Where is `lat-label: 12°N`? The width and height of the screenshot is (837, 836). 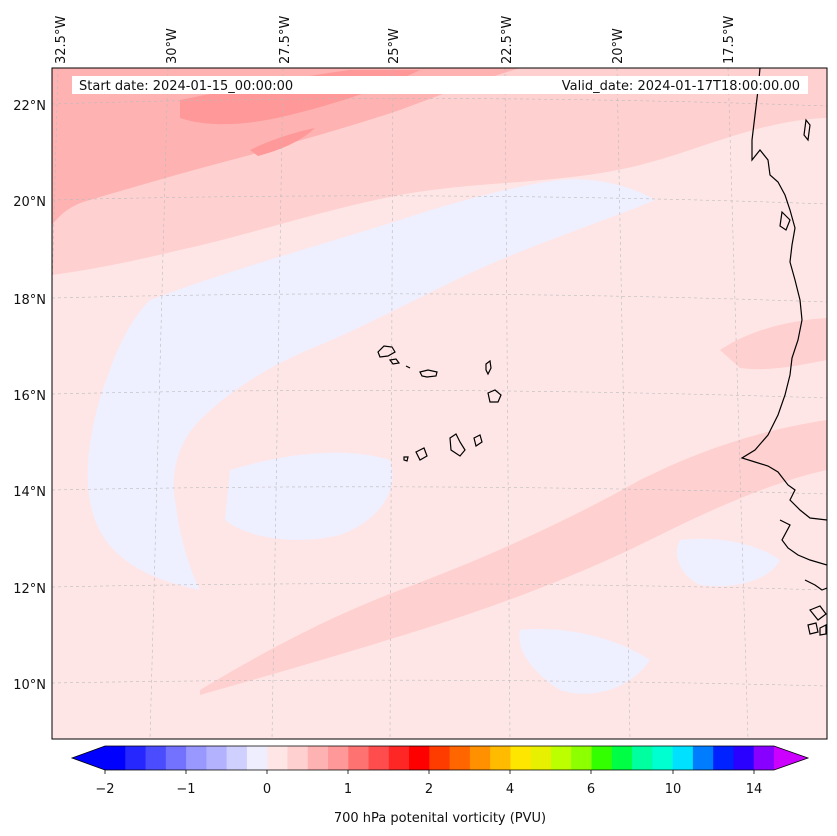 lat-label: 12°N is located at coordinates (29, 589).